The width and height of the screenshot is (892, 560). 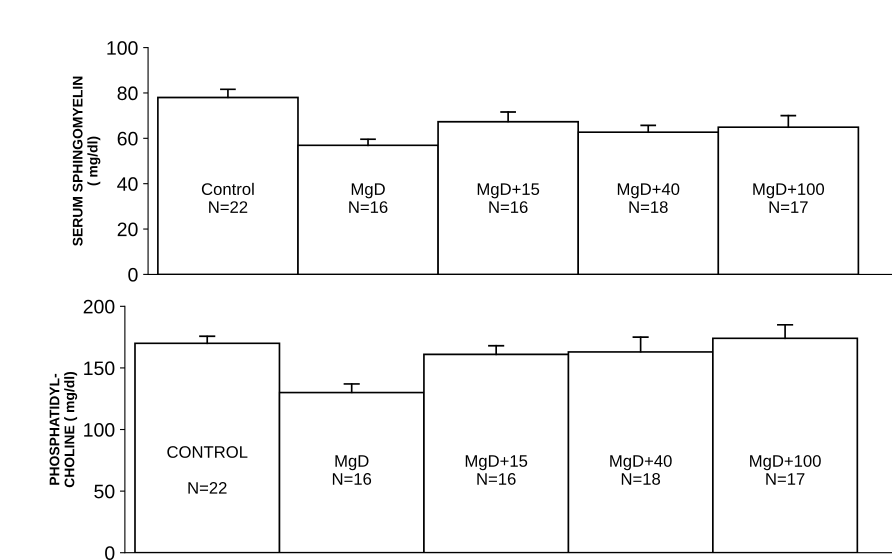 I want to click on y-tick-label: 50, so click(x=104, y=491).